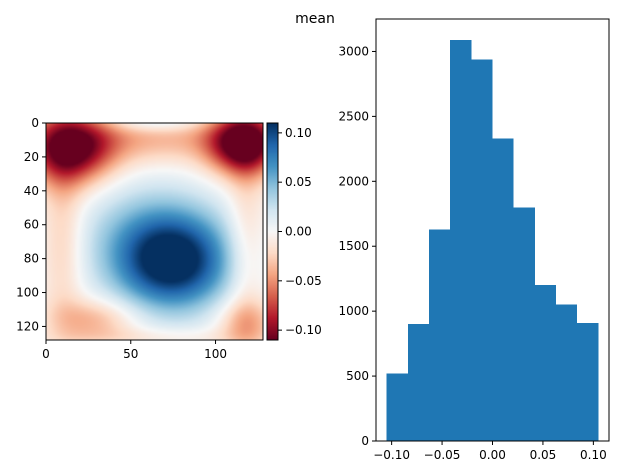 The height and width of the screenshot is (475, 619). I want to click on histogram-x-tick-label: −0.05, so click(442, 455).